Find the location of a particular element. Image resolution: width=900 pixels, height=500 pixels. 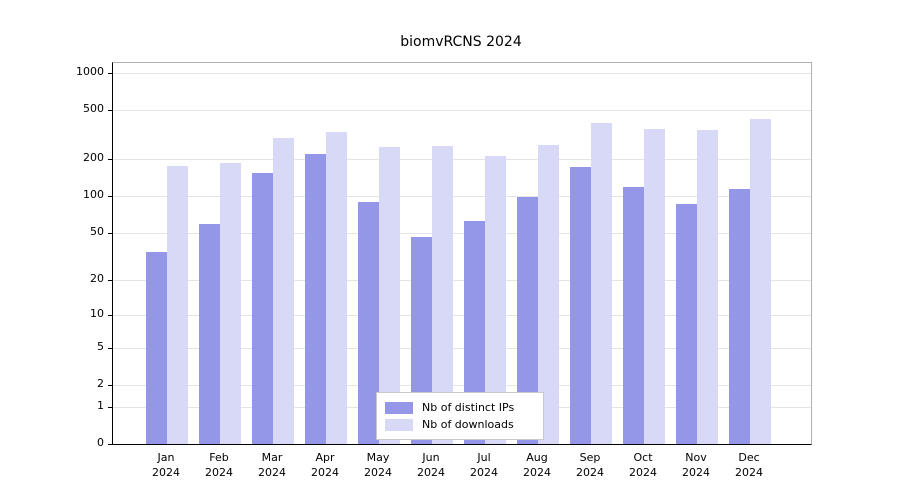

x-tick-label: Apr 2024 is located at coordinates (325, 465).